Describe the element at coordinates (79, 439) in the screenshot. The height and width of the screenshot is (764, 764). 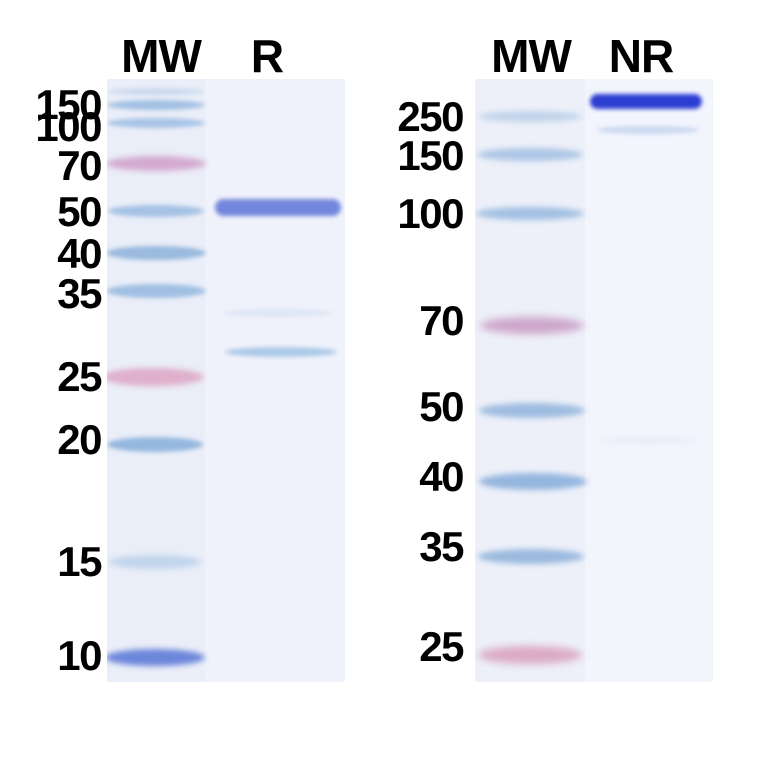
I see `mw-label: 20` at that location.